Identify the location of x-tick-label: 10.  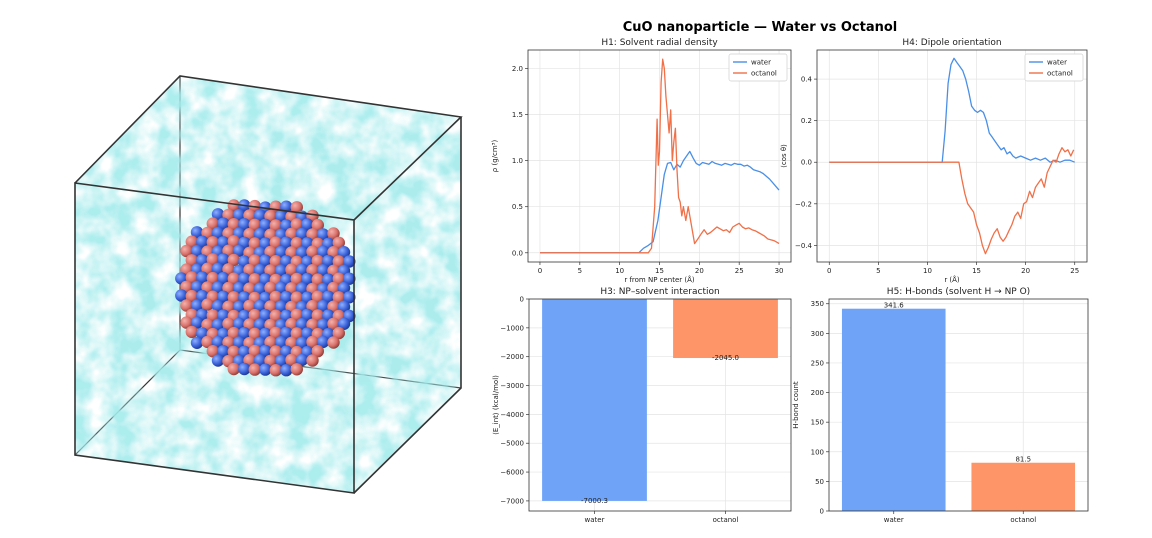
(619, 271).